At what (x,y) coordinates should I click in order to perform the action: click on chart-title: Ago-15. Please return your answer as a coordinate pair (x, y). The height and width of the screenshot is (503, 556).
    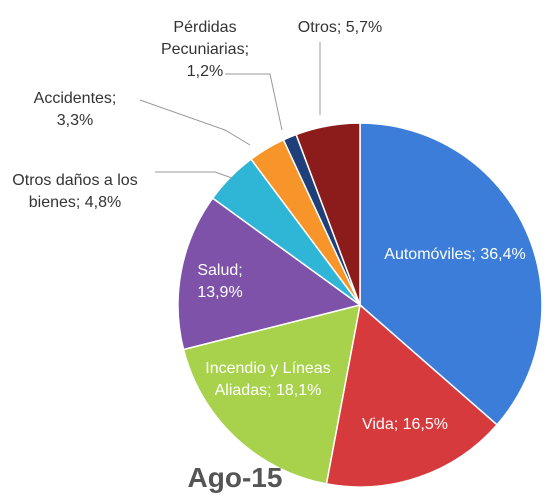
    Looking at the image, I should click on (235, 477).